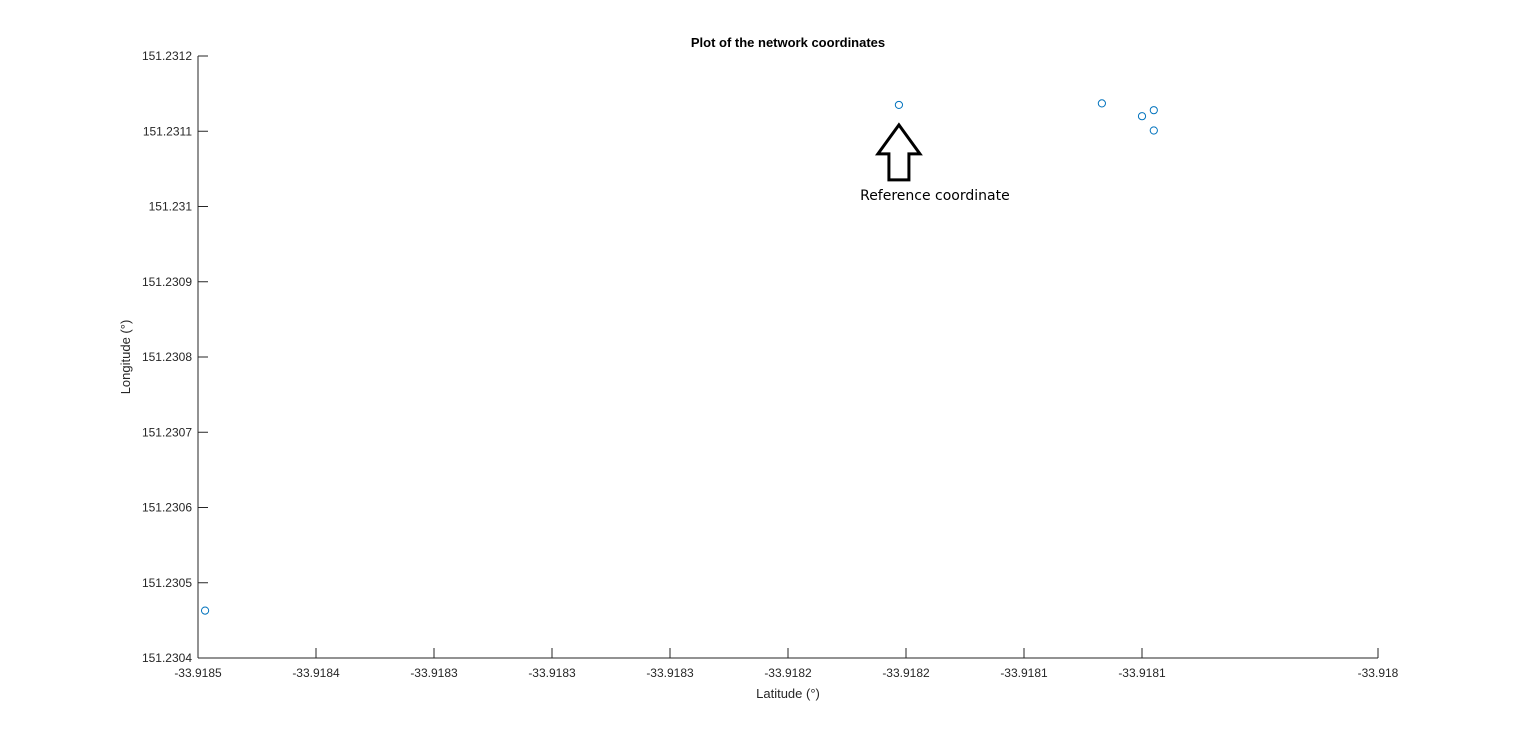 The height and width of the screenshot is (740, 1523). I want to click on chart-title: Plot of the network coordinates, so click(788, 42).